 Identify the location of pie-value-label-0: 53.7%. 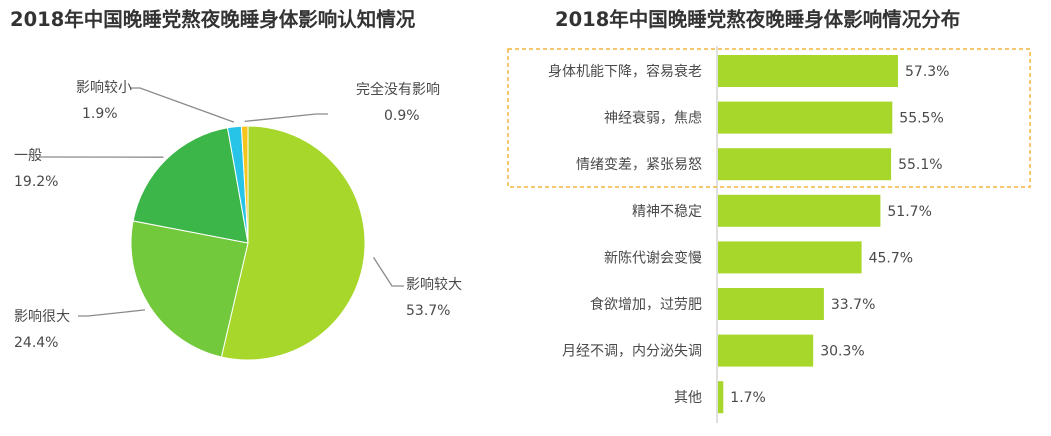
(428, 311).